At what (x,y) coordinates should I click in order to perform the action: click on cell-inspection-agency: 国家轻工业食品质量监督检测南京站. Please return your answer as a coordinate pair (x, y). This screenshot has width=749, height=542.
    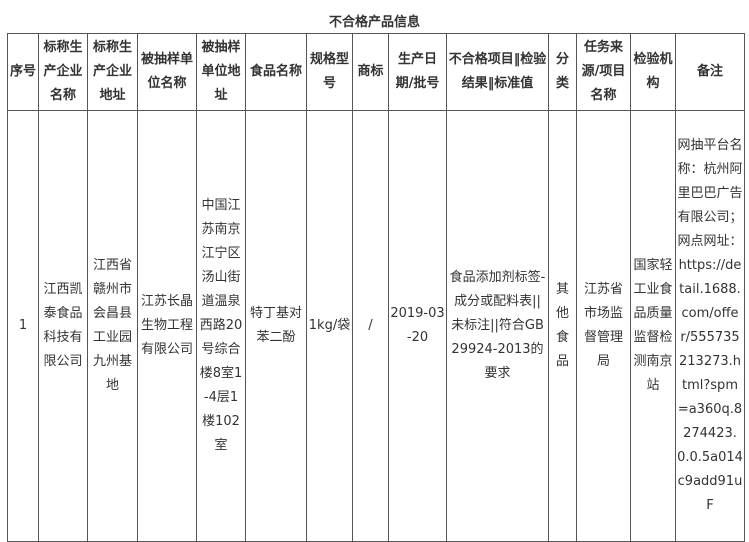
    Looking at the image, I should click on (653, 326).